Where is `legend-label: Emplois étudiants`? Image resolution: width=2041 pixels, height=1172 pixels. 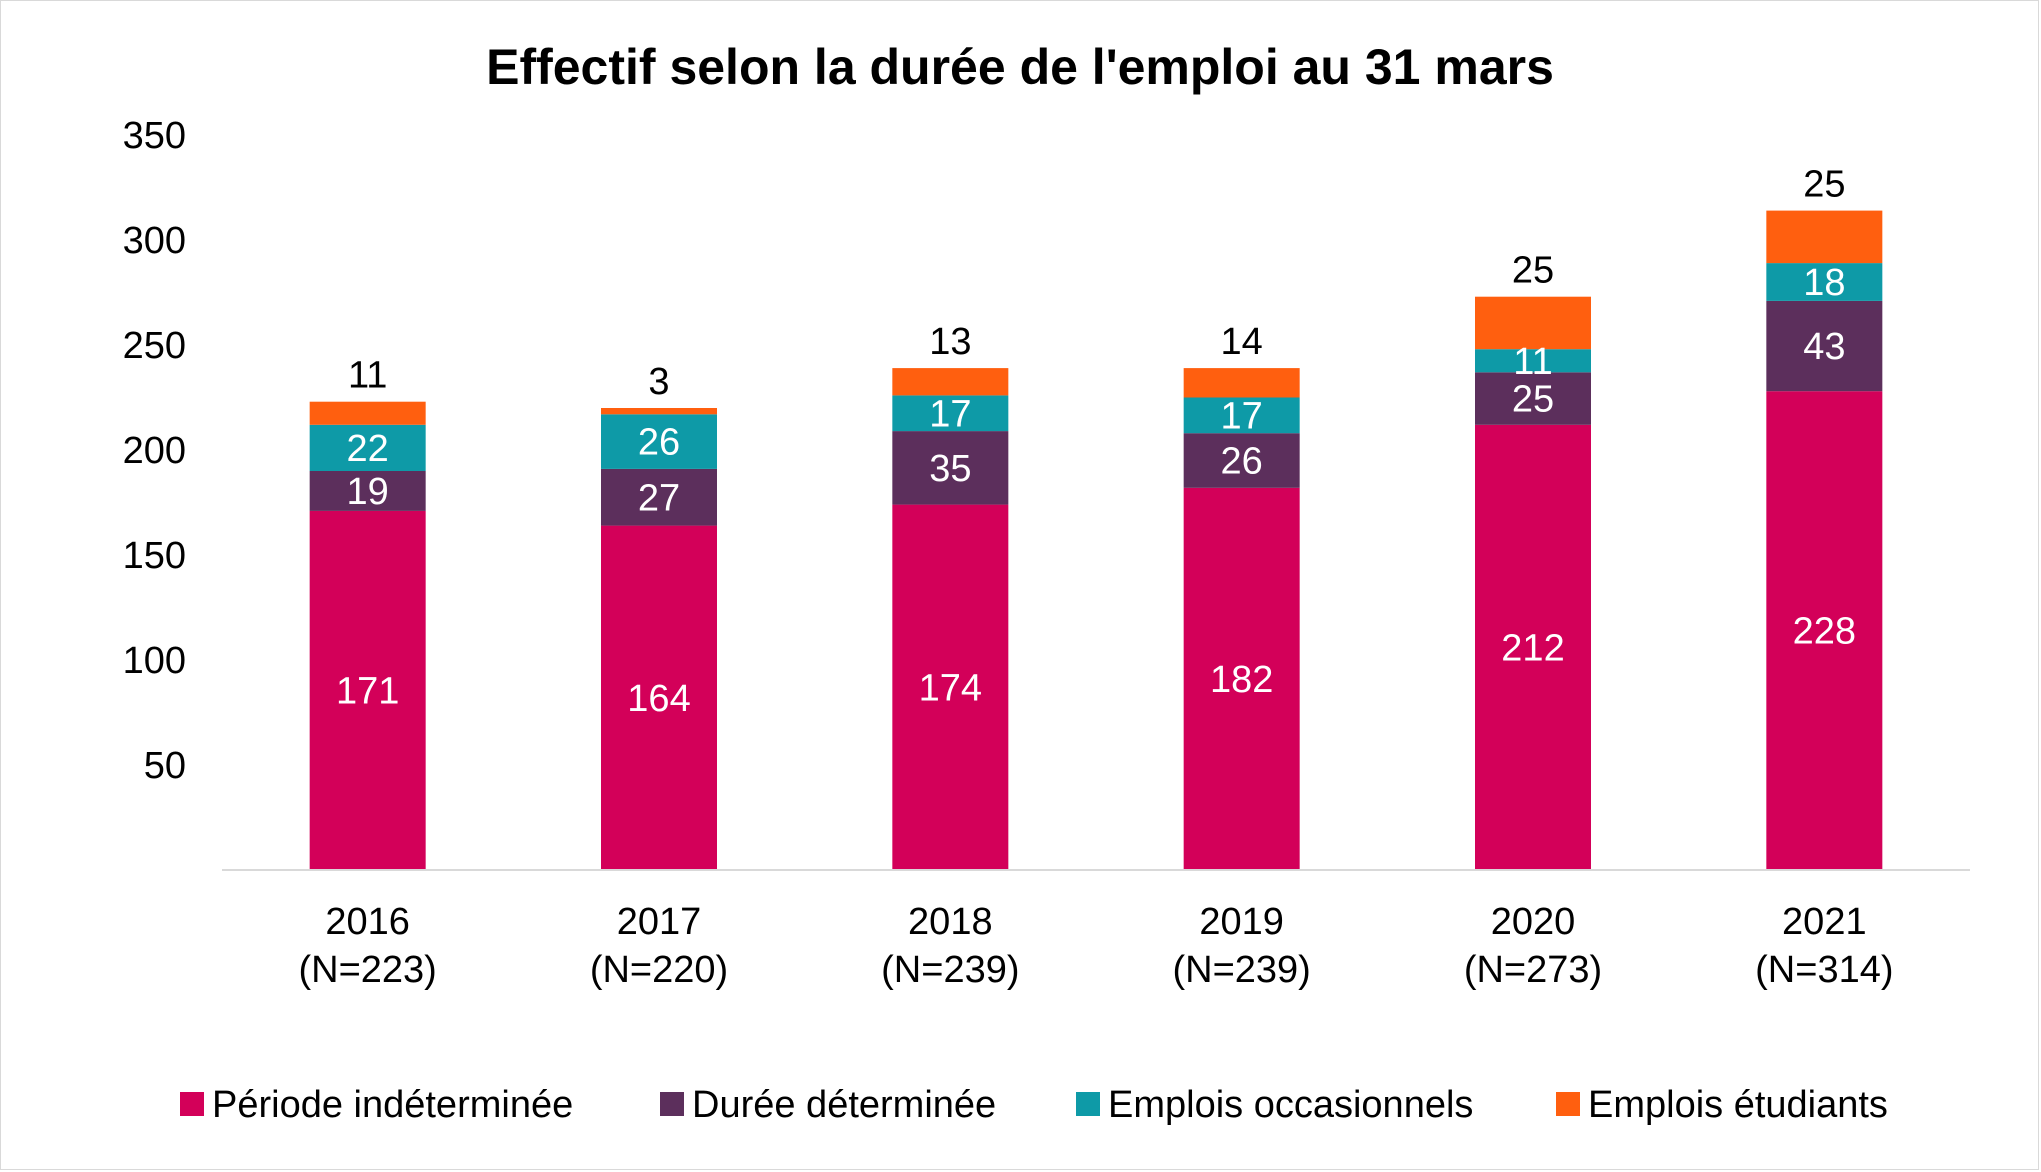
legend-label: Emplois étudiants is located at coordinates (1738, 1105).